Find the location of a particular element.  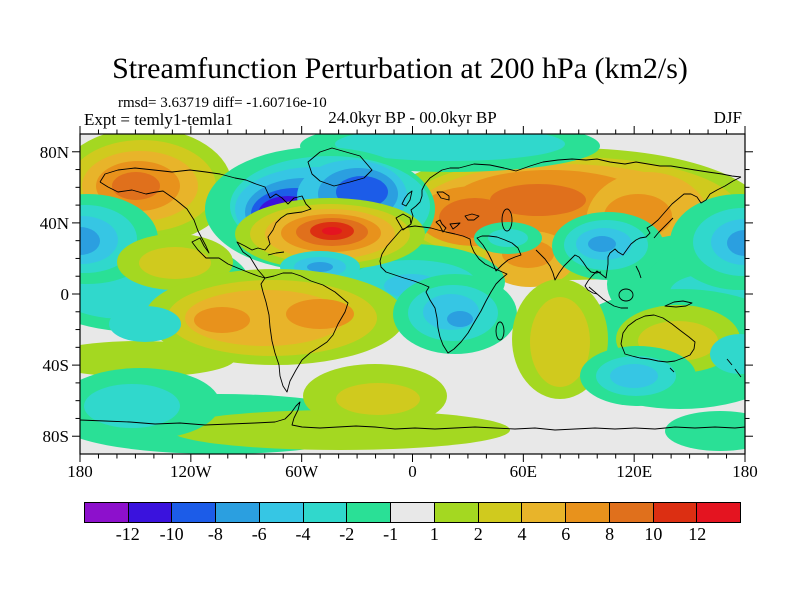

colorbar-tick-label: 10 is located at coordinates (653, 534).